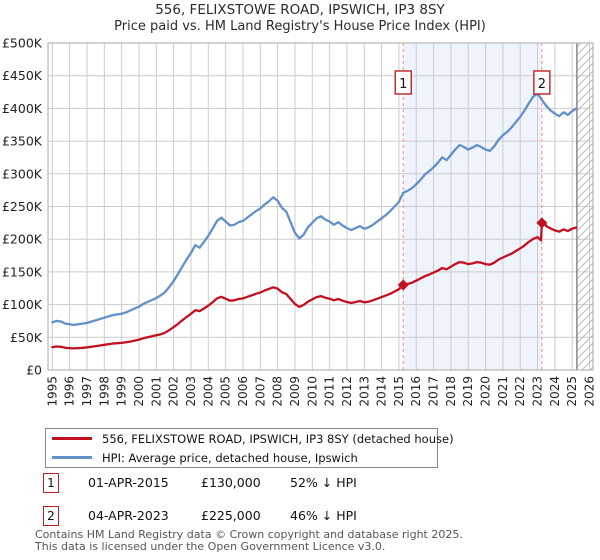  I want to click on y-tick-label: £450K, so click(22, 75).